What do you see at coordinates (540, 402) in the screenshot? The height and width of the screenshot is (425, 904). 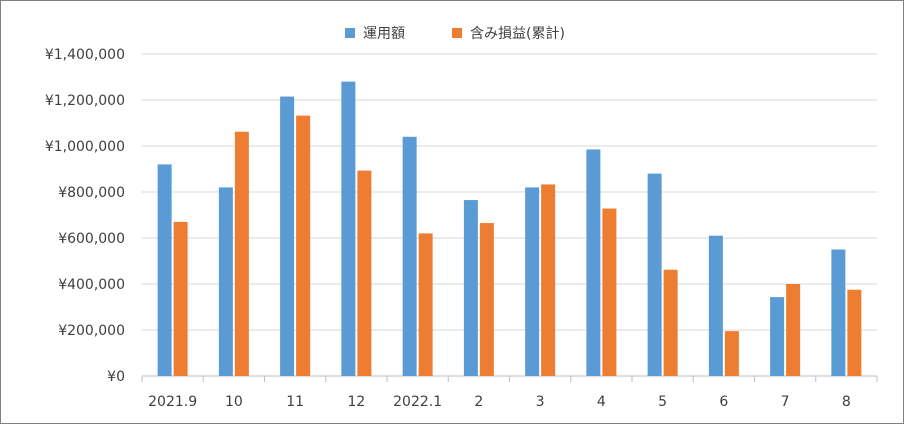 I see `x-tick-label: 3` at bounding box center [540, 402].